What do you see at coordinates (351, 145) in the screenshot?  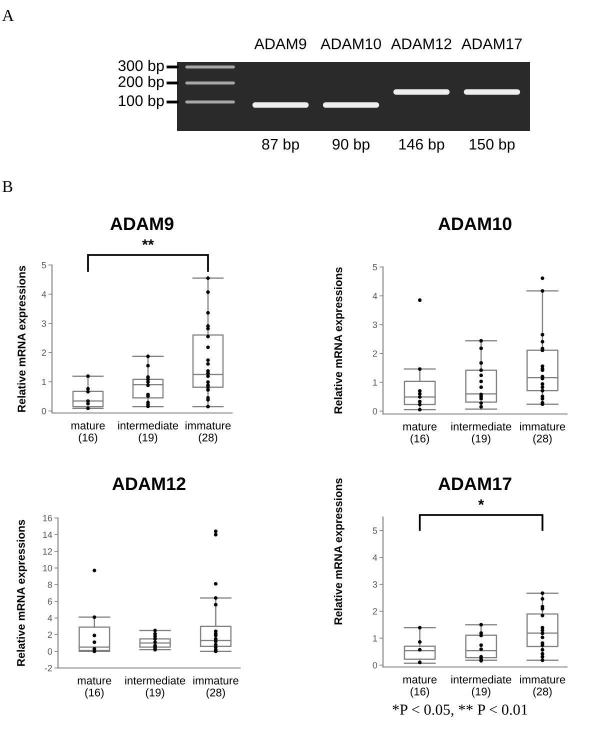 I see `text: 90 bp` at bounding box center [351, 145].